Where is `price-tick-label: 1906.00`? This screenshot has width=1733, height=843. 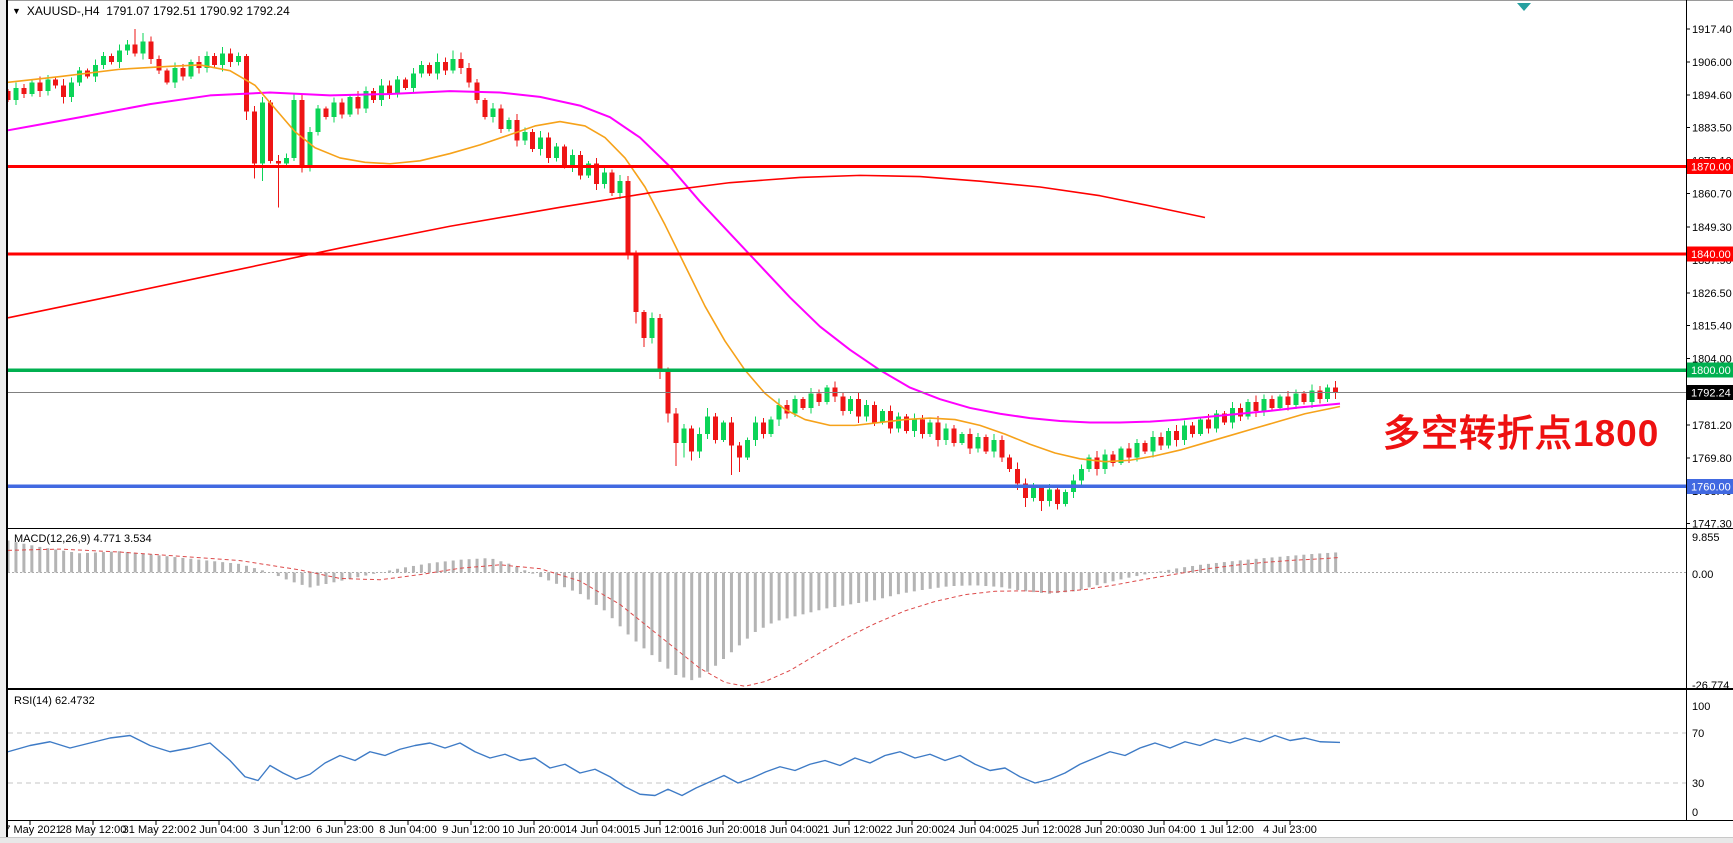 price-tick-label: 1906.00 is located at coordinates (1712, 63).